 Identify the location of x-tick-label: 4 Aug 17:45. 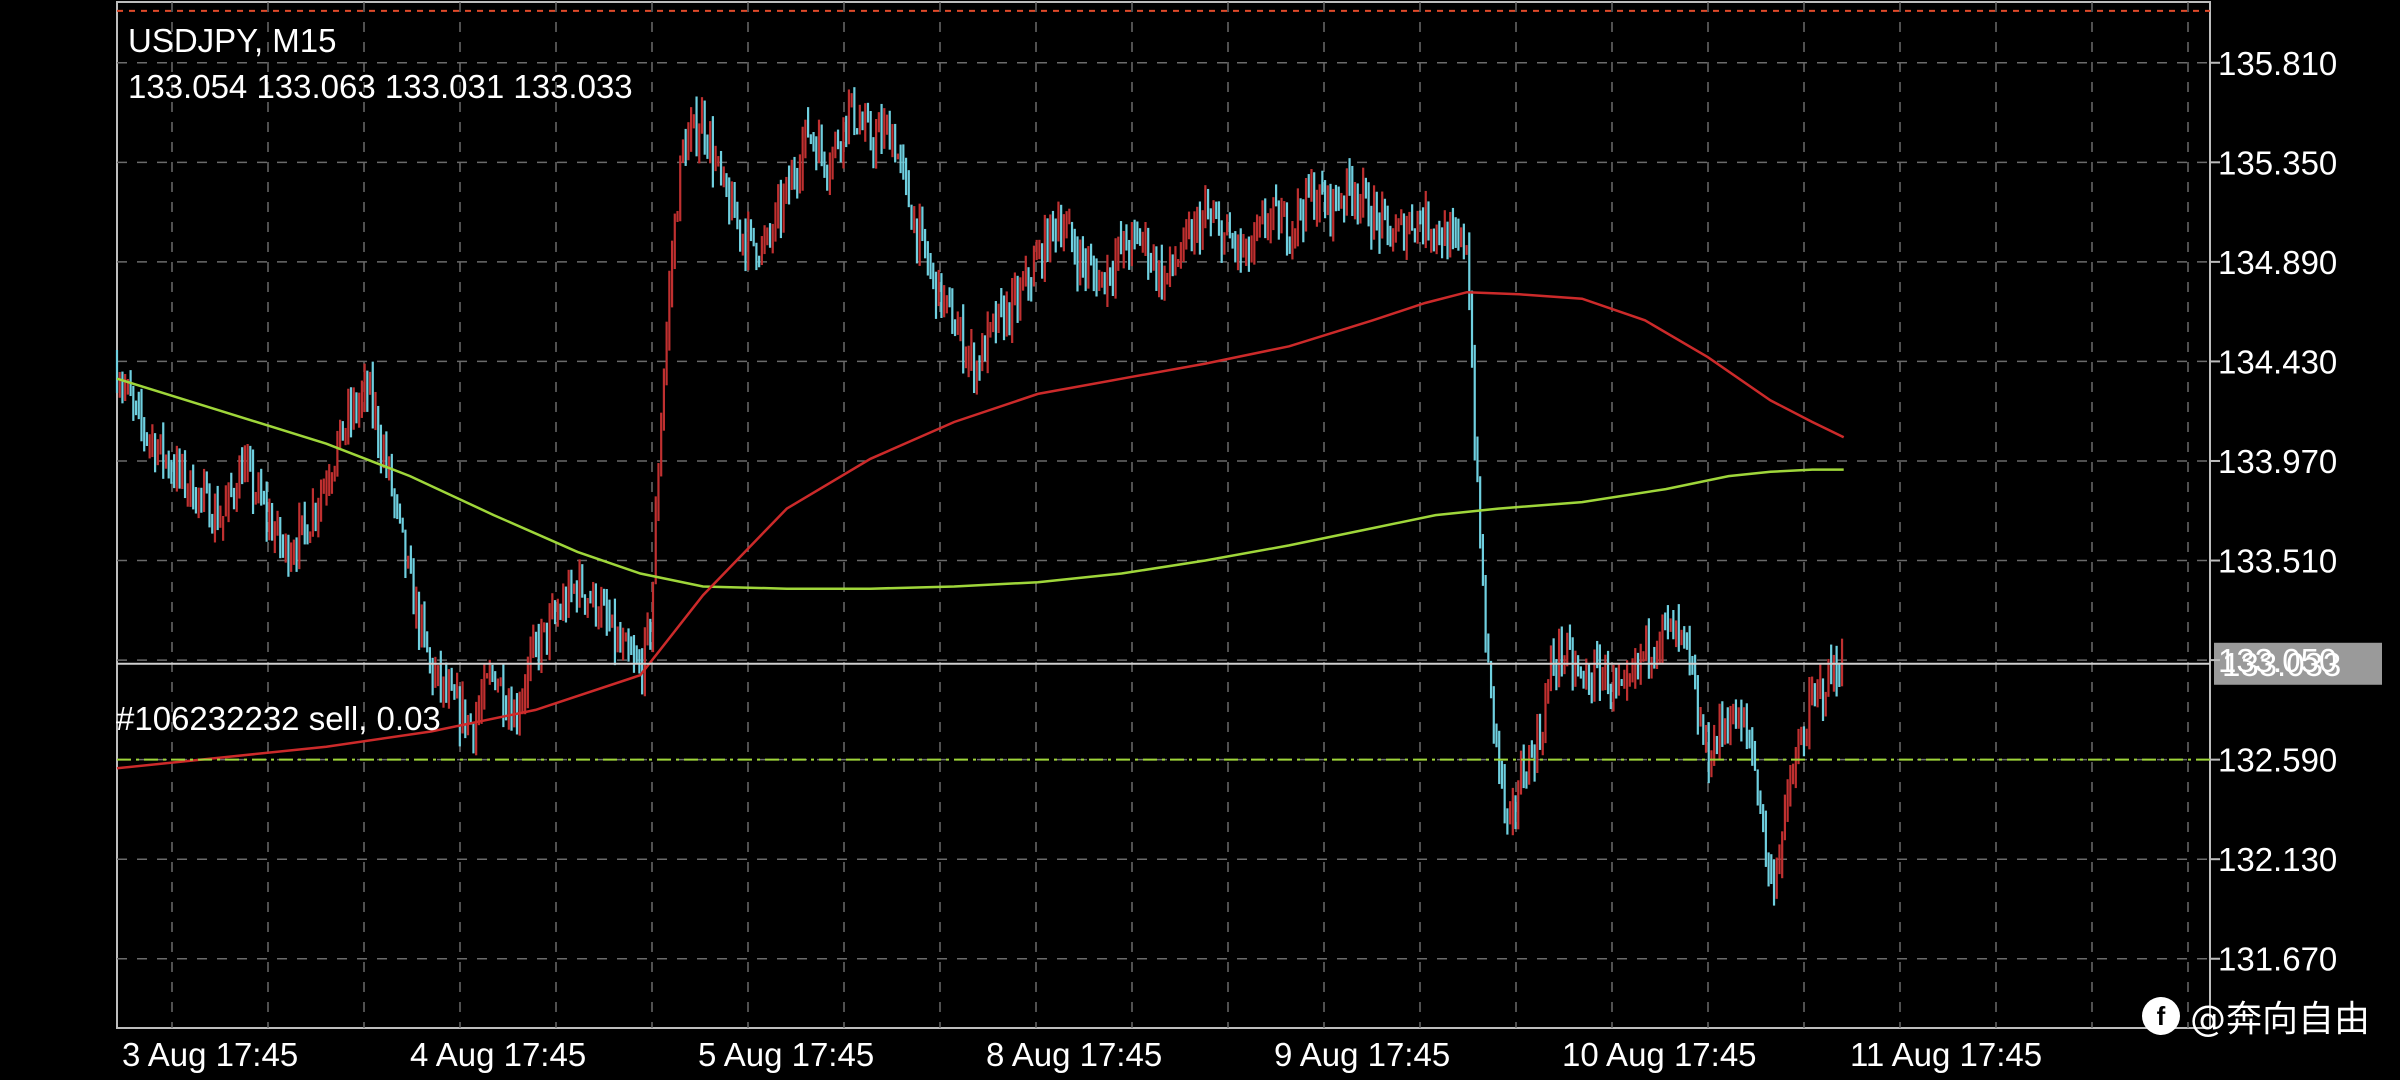
(498, 1054).